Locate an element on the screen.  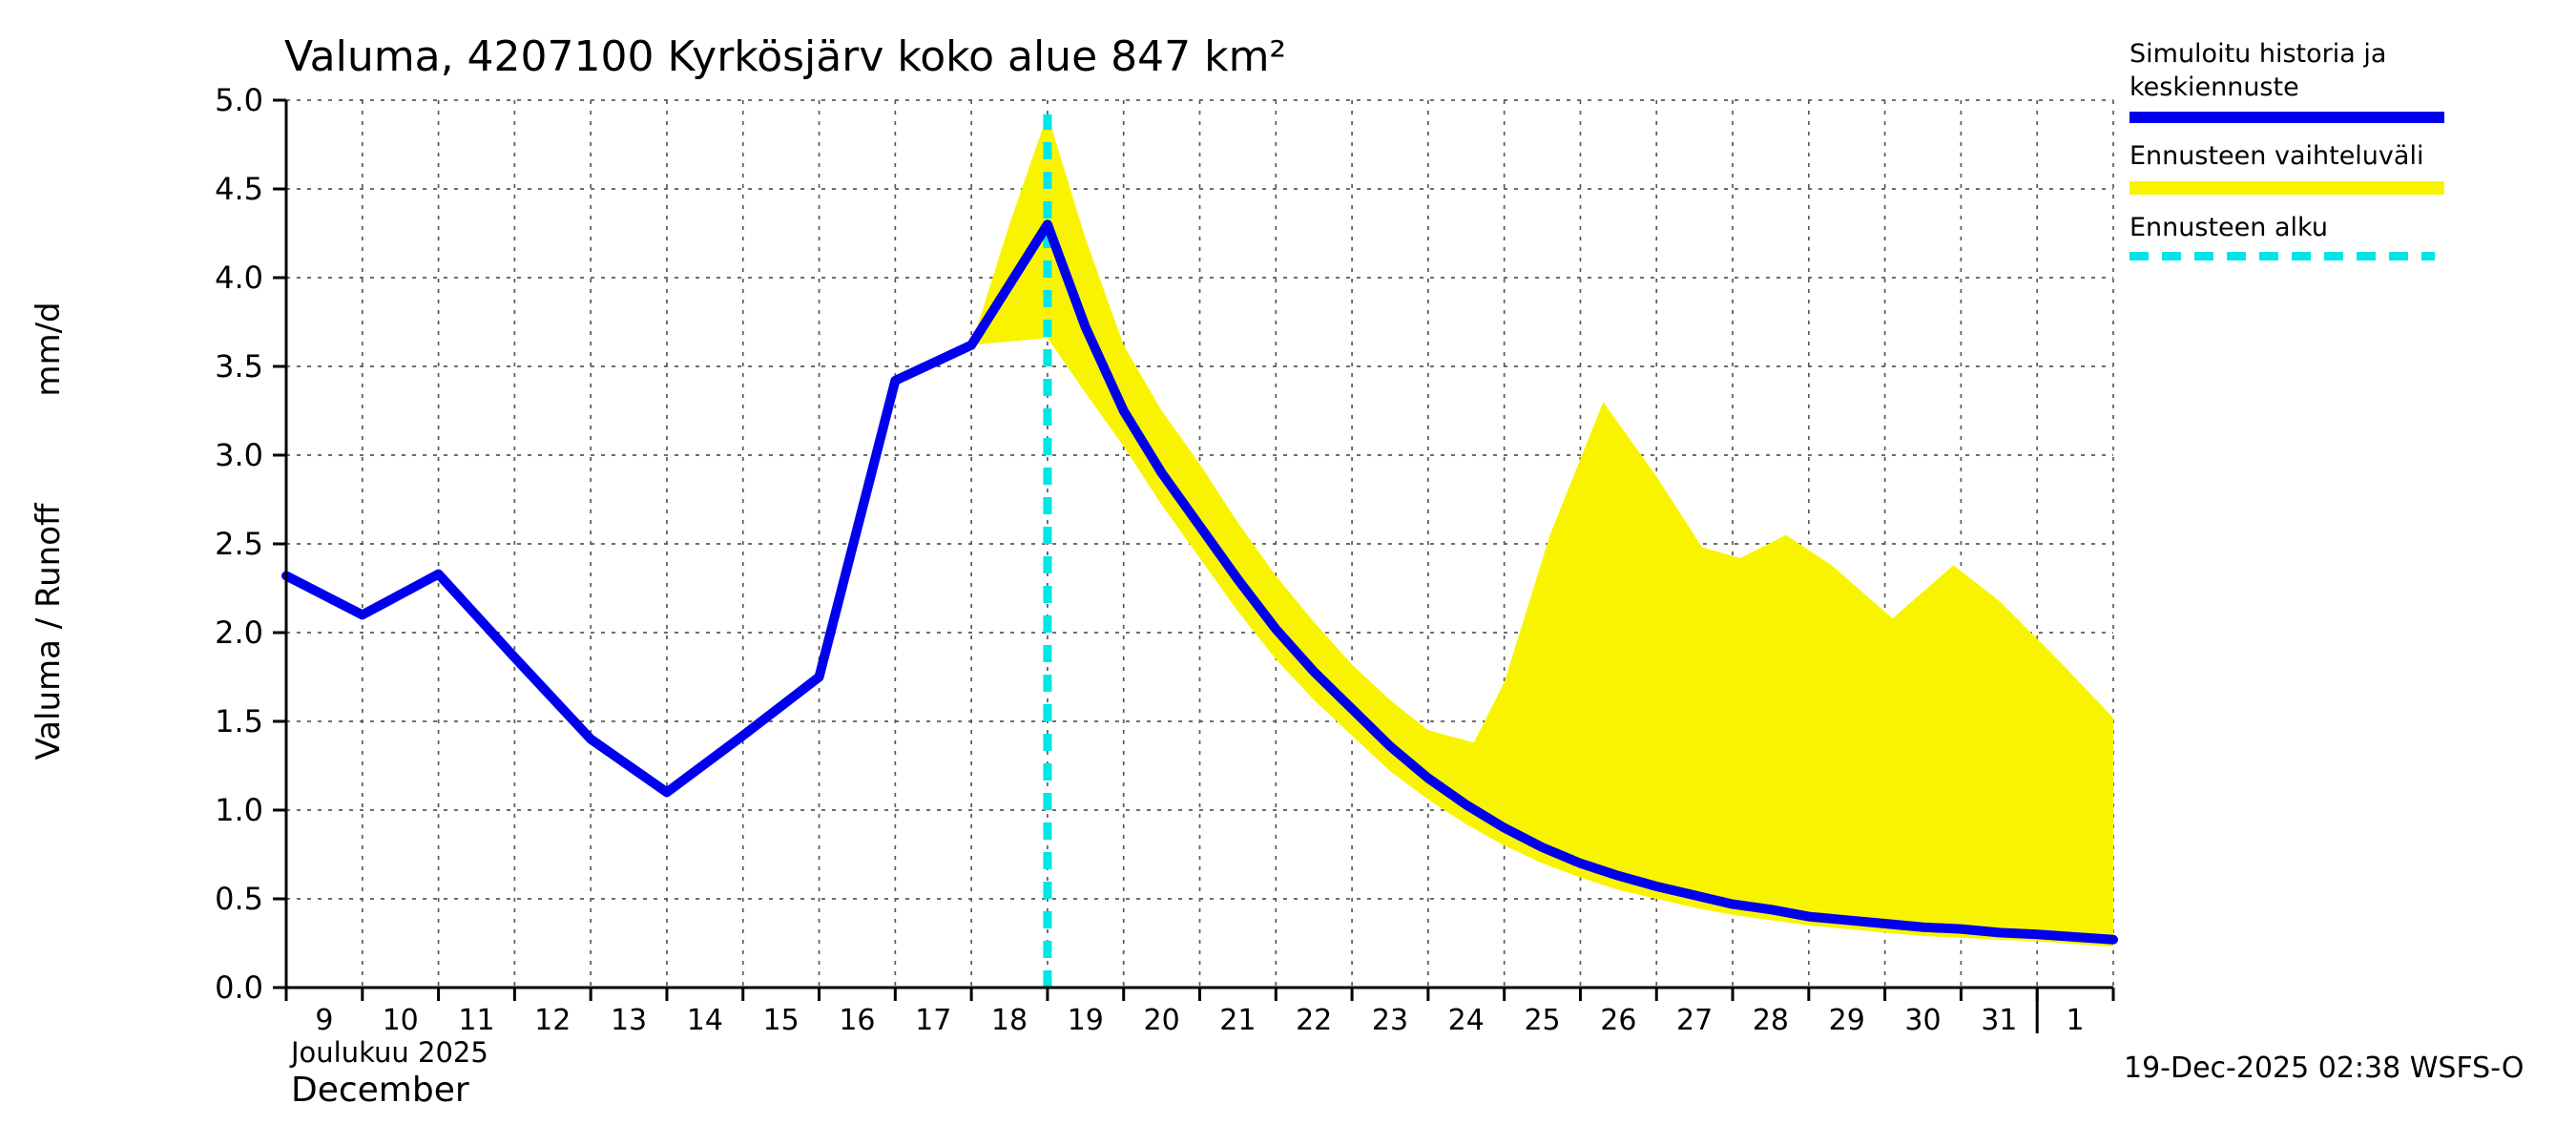
run-timestamp: 19-Dec-2025 02:38 WSFS-O is located at coordinates (2324, 1068).